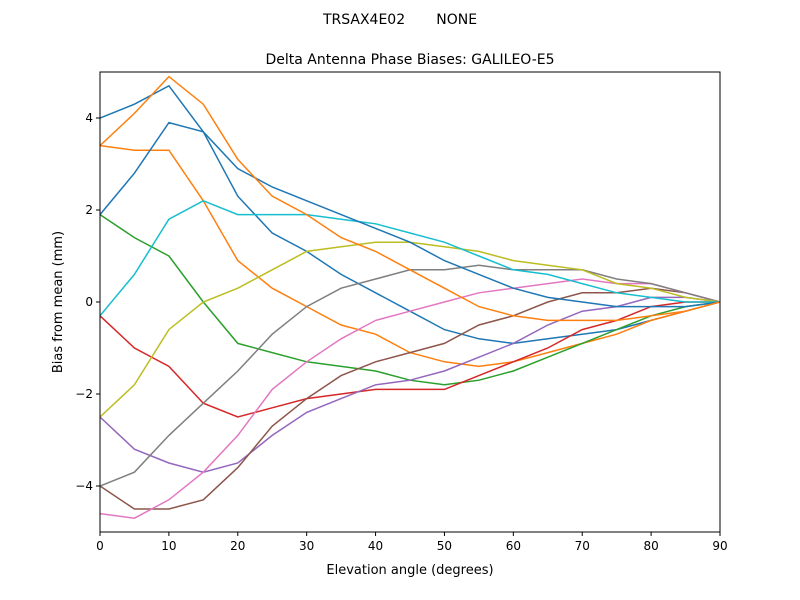 The image size is (800, 600). Describe the element at coordinates (58, 302) in the screenshot. I see `y-axis-label: Bias from mean (mm)` at that location.